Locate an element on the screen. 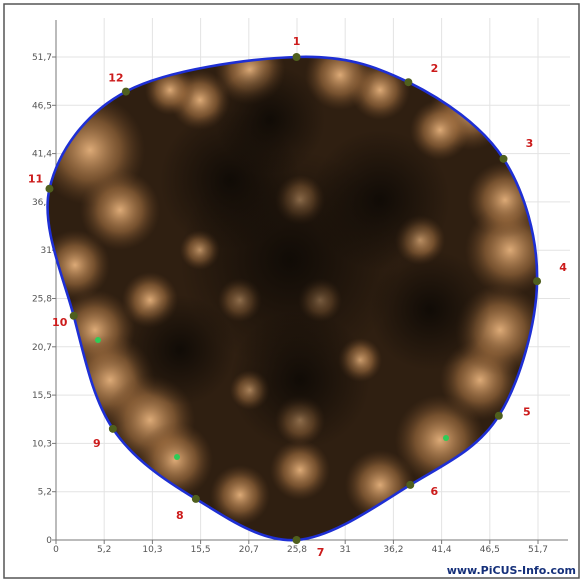  sensor-label: 4 is located at coordinates (563, 267).